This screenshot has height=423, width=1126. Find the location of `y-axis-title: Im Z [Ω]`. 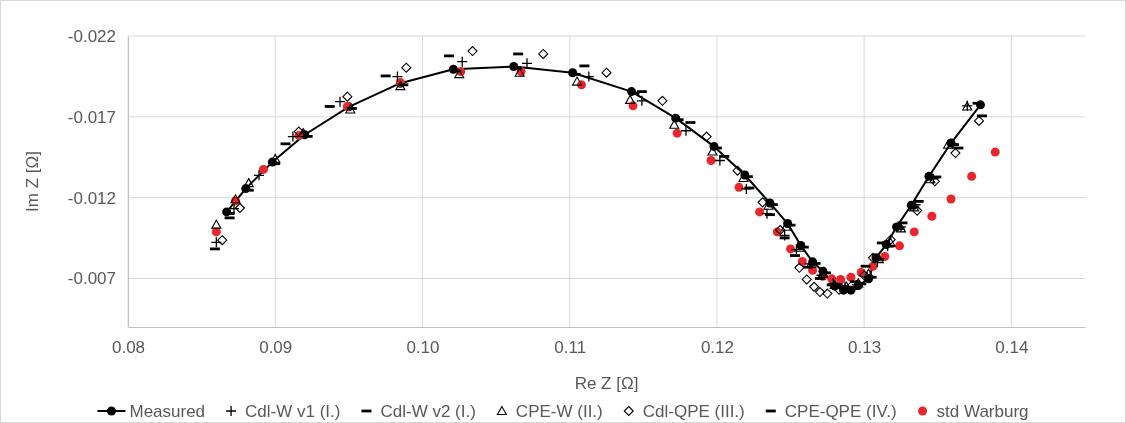

y-axis-title: Im Z [Ω] is located at coordinates (32, 181).